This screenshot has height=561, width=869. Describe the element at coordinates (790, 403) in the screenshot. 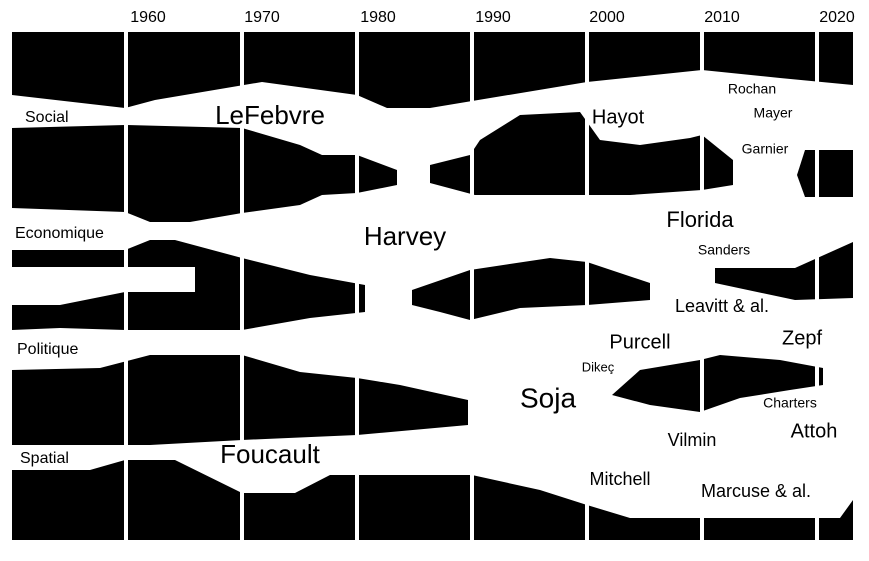

I see `author: Charters` at that location.